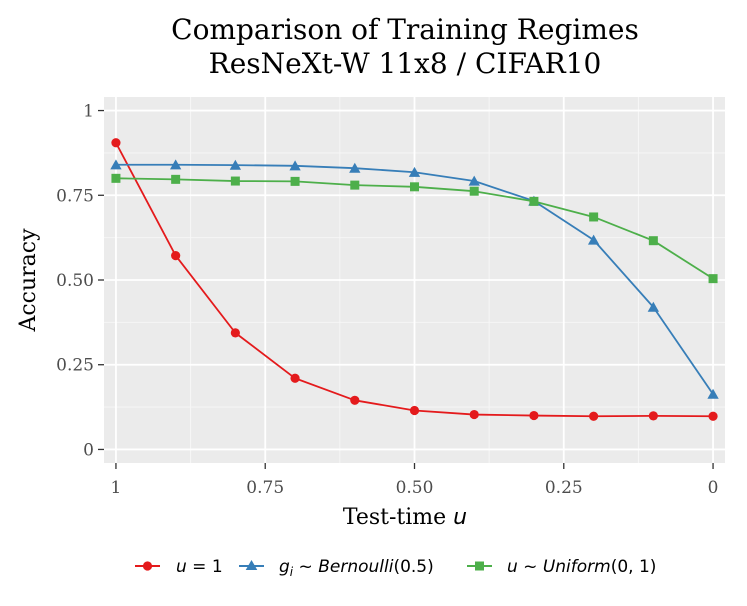 This screenshot has width=747, height=606. I want to click on legend-label-2: gi ~ Bernoulli(0.5), so click(356, 568).